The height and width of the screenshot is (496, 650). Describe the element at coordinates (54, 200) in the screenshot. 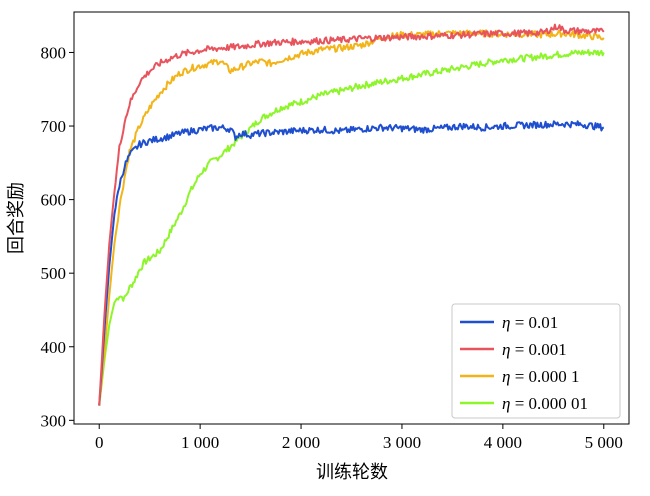

I see `y-tick-label: 600` at that location.